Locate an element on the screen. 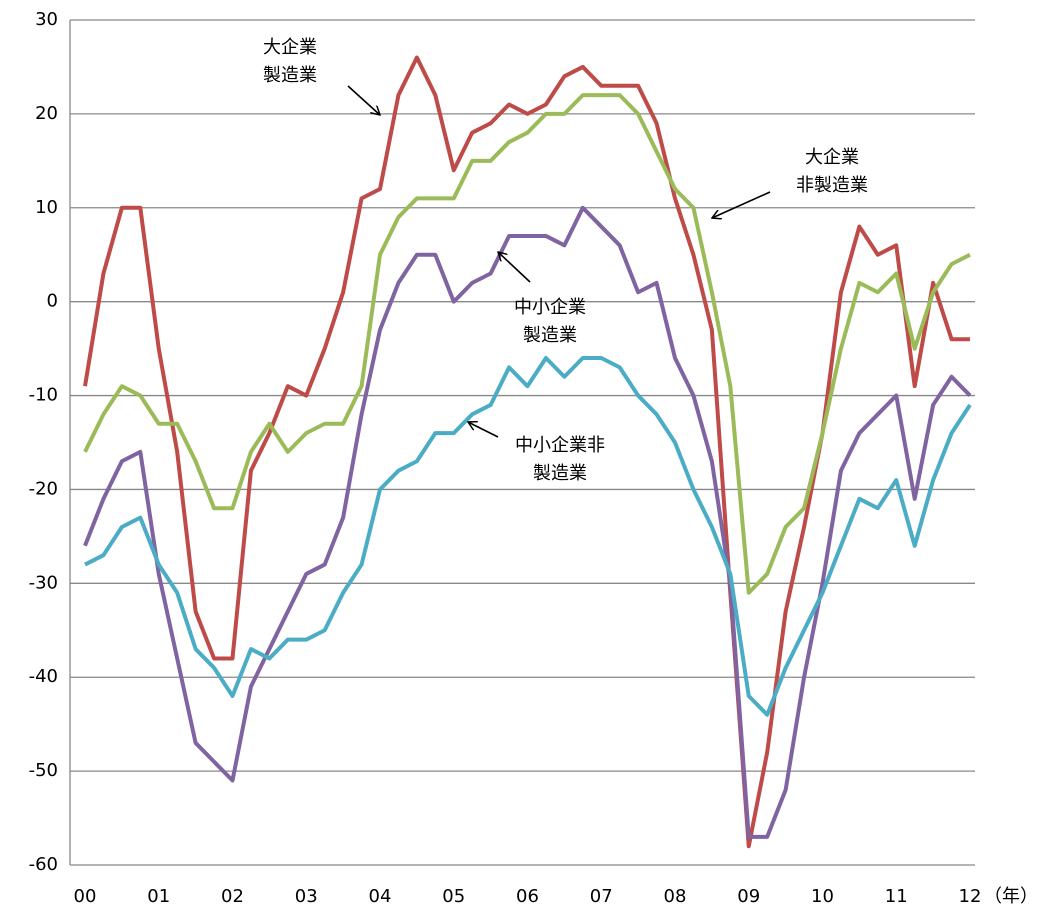 The image size is (1049, 912). annotation: 中小企業 is located at coordinates (550, 307).